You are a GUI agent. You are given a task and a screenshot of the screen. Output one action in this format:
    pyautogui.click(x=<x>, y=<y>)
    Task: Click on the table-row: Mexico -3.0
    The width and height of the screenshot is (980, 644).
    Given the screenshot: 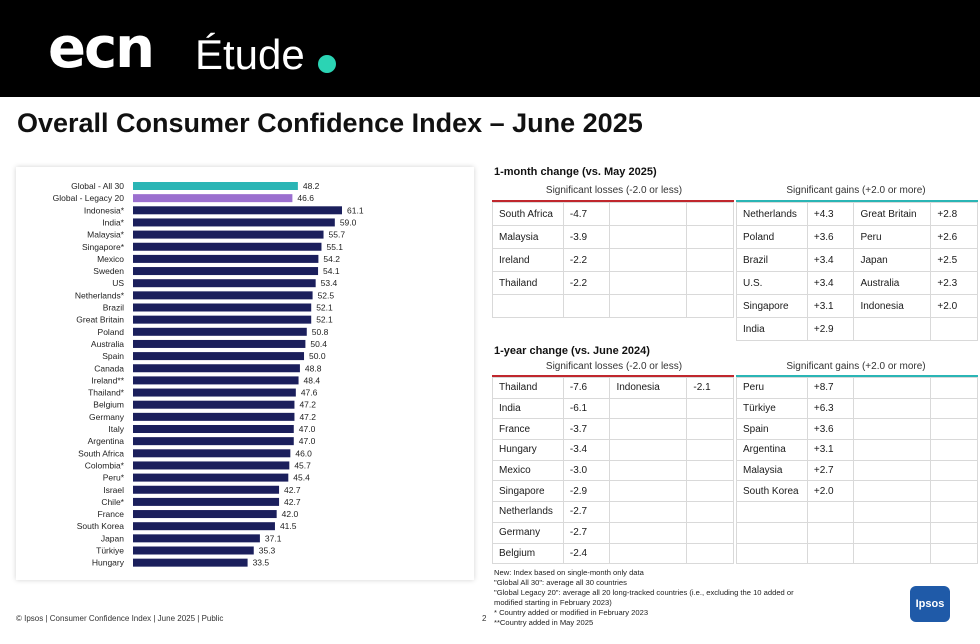 What is the action you would take?
    pyautogui.click(x=613, y=470)
    